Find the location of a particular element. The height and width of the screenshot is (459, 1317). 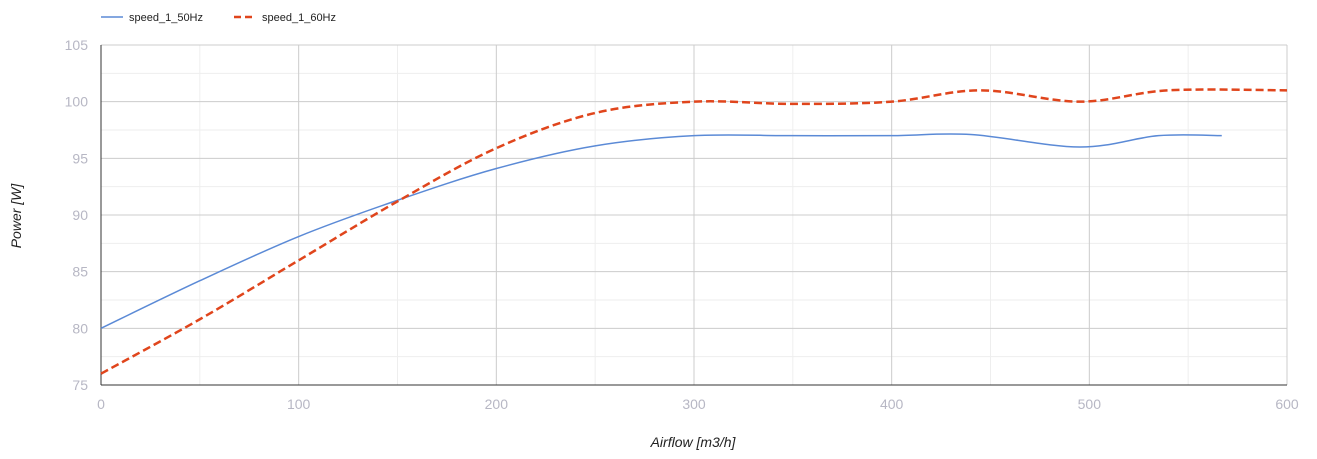

y-tick-label: 100 is located at coordinates (77, 102).